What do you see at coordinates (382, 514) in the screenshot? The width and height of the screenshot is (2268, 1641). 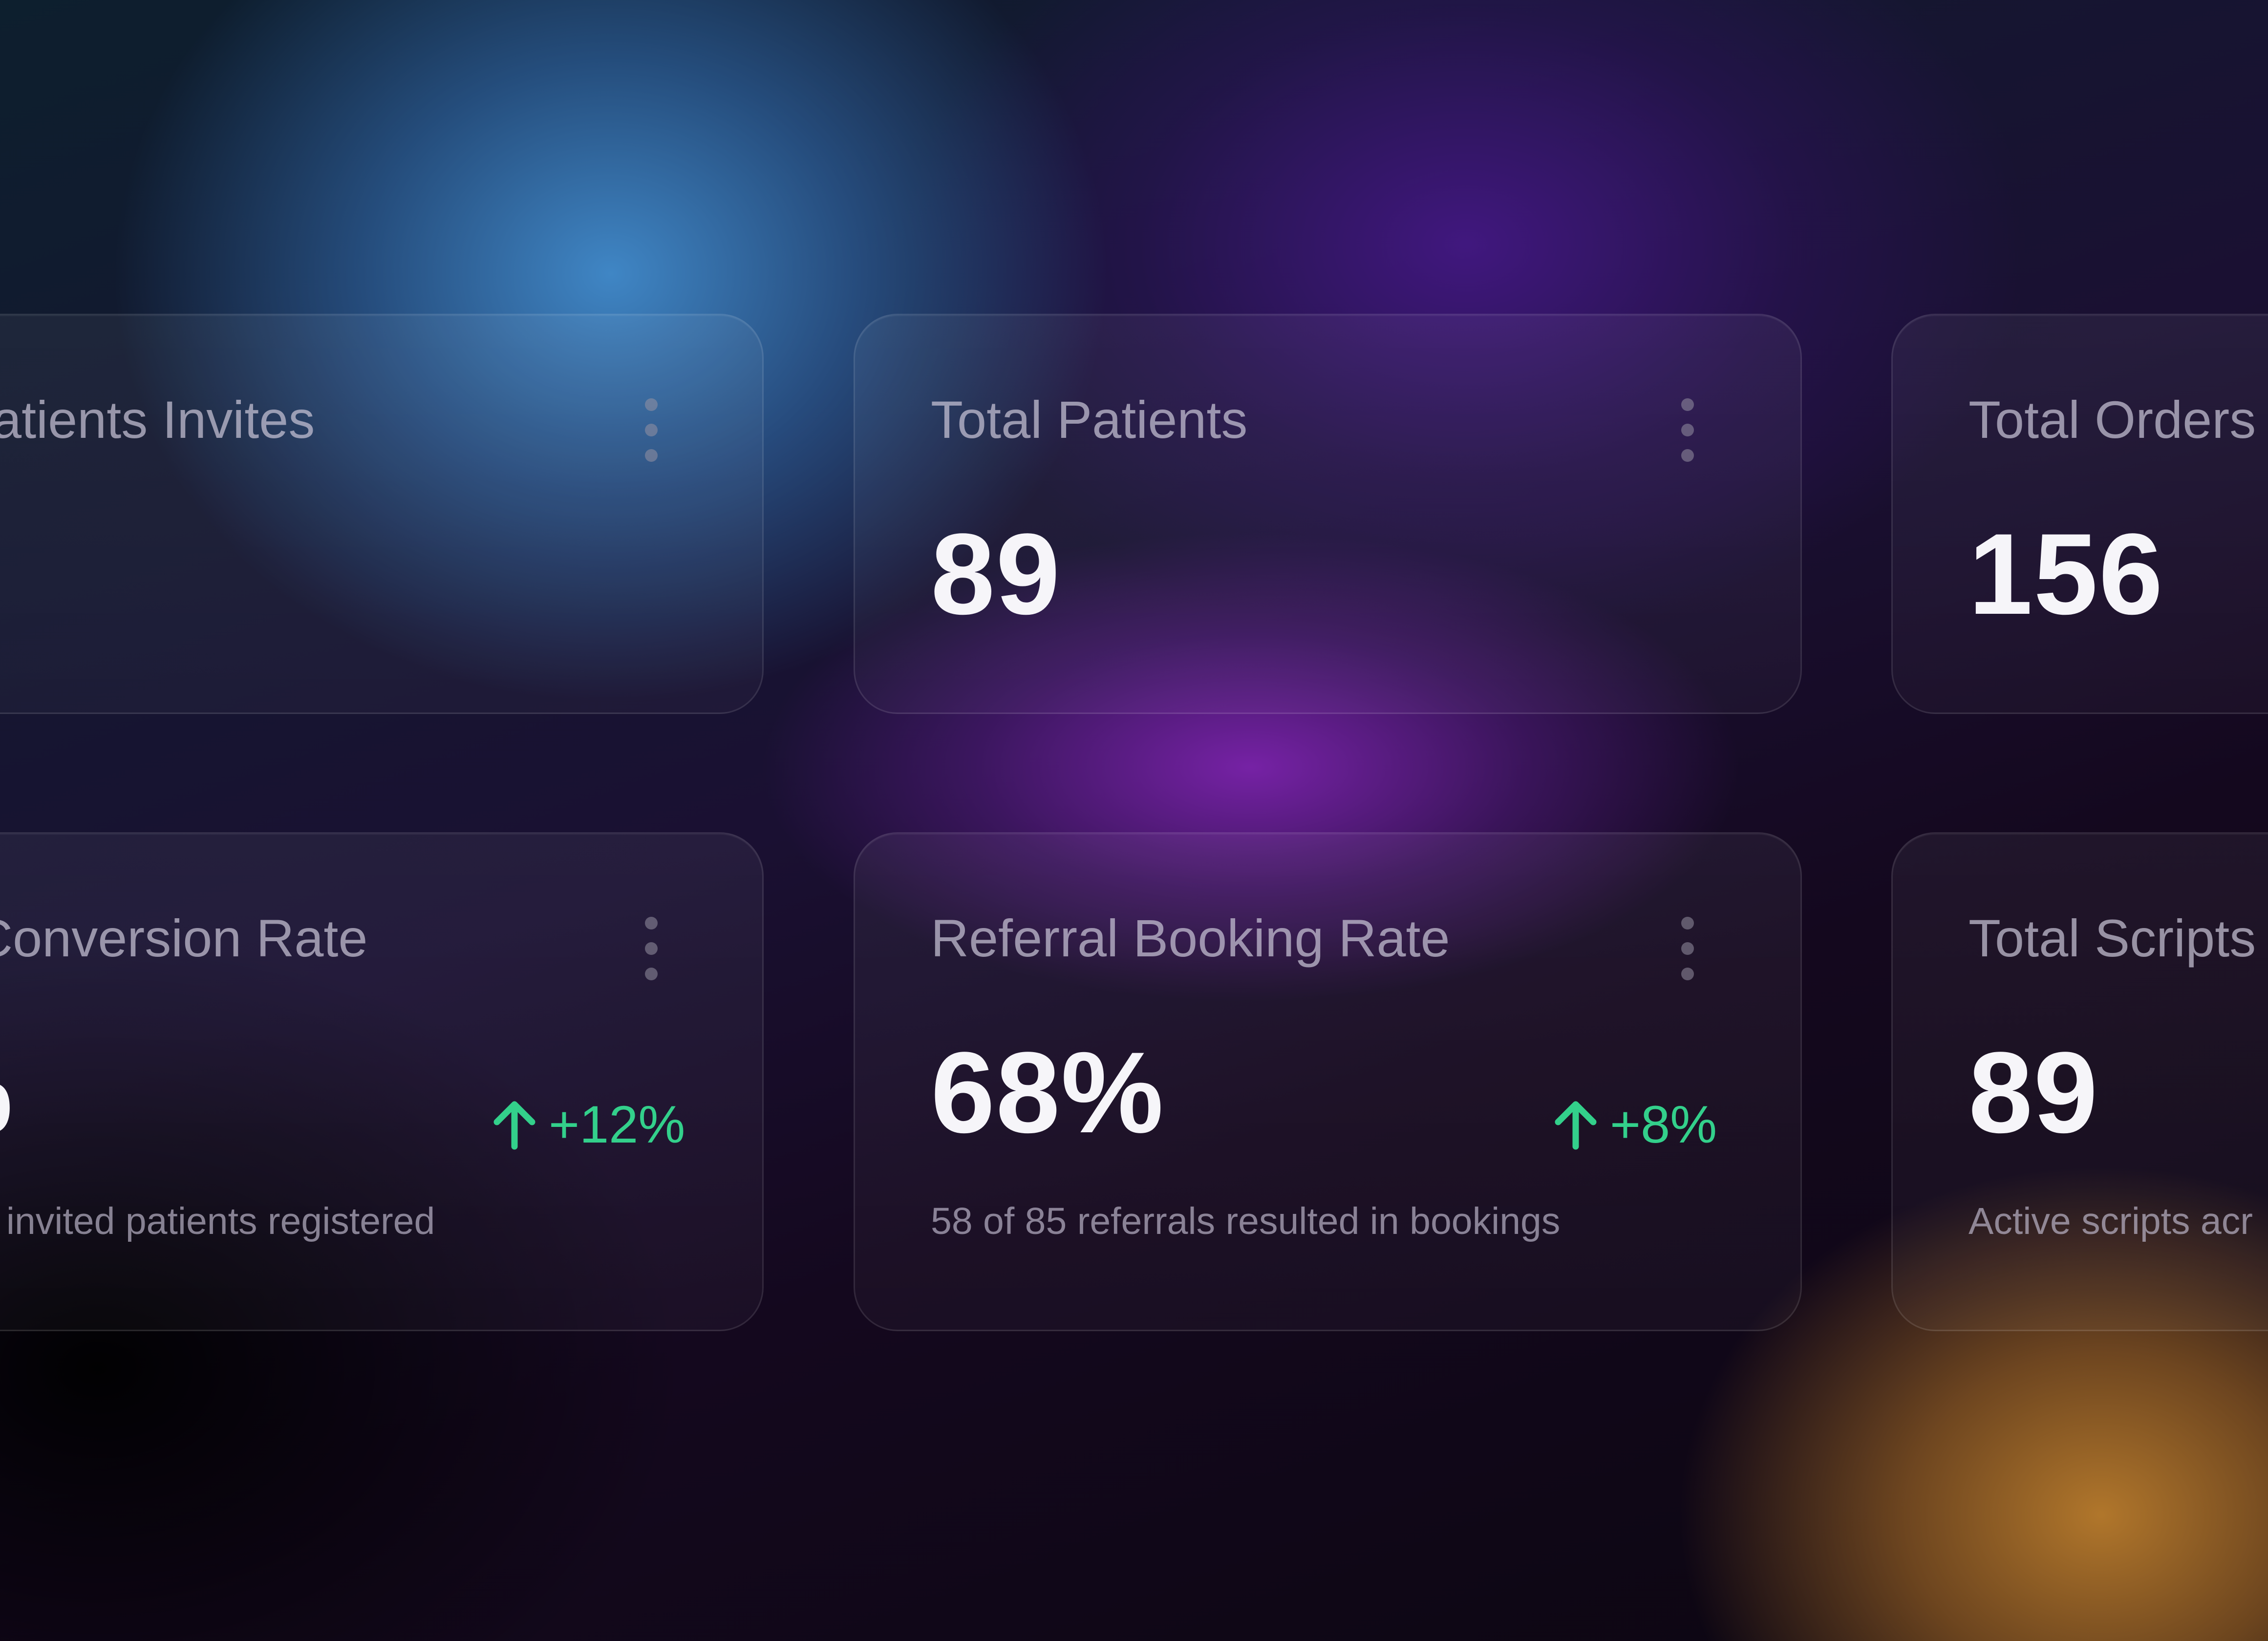 I see `stat-card-patients-invites: l Patients Invites 27` at bounding box center [382, 514].